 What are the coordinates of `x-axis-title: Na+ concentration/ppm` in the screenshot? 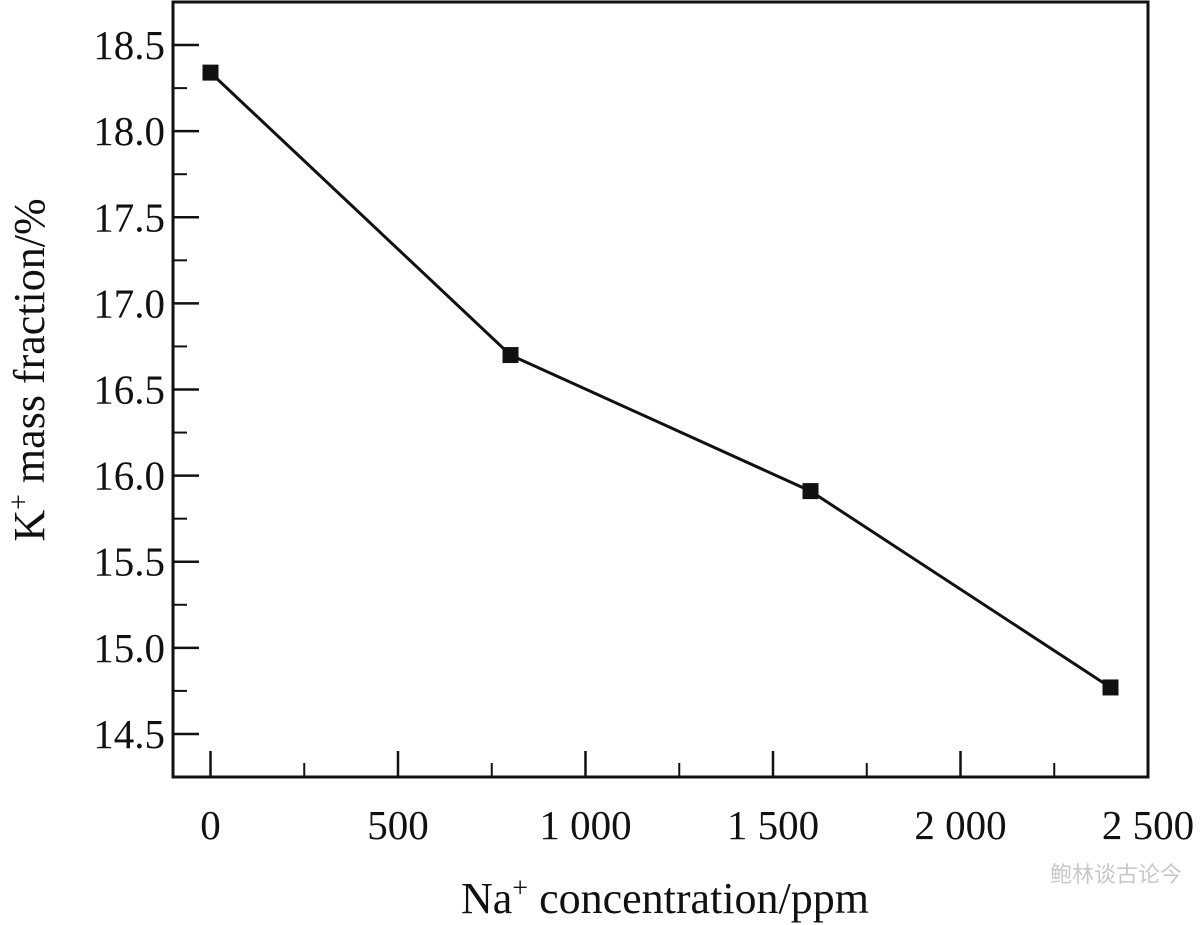 It's located at (665, 898).